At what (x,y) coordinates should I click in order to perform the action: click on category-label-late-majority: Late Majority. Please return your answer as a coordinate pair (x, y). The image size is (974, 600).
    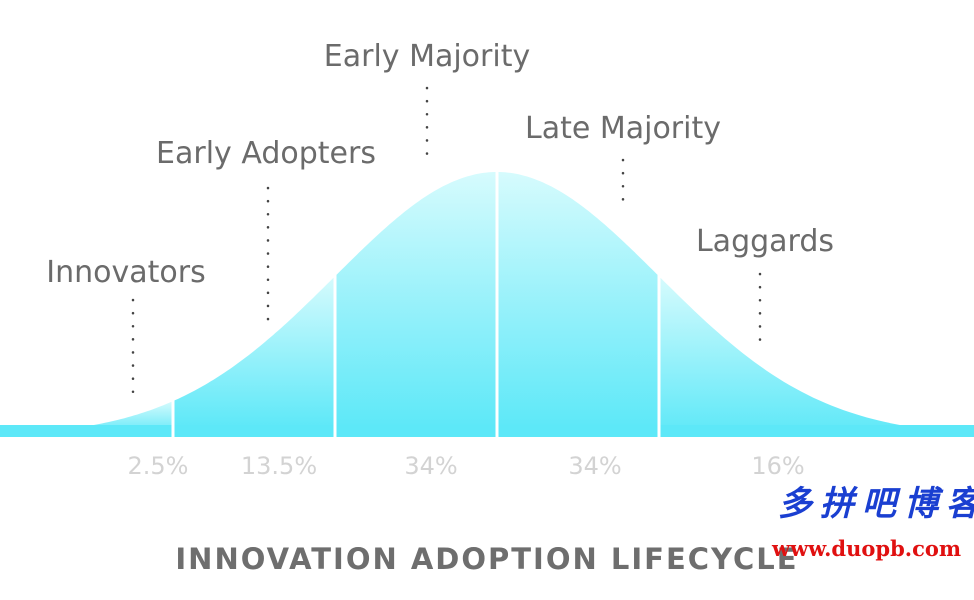
    Looking at the image, I should click on (623, 128).